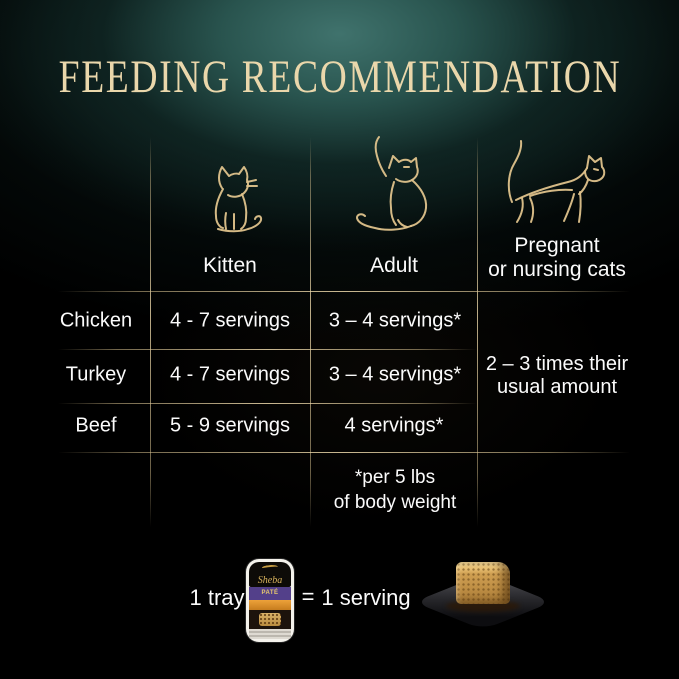  I want to click on cell-chicken-adult: 3 – 4 servings*, so click(395, 320).